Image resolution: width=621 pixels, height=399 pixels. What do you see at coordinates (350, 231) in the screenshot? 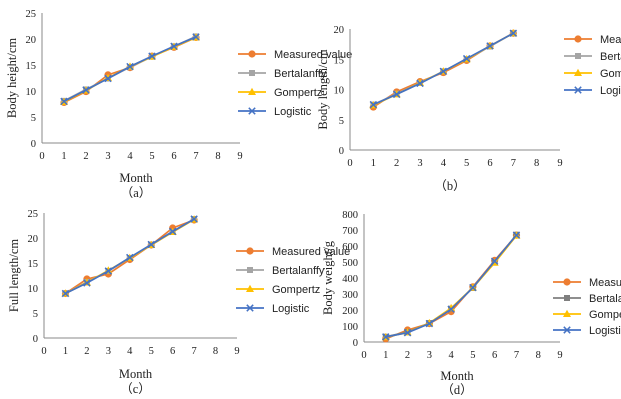
I see `y-tick-label: 700` at bounding box center [350, 231].